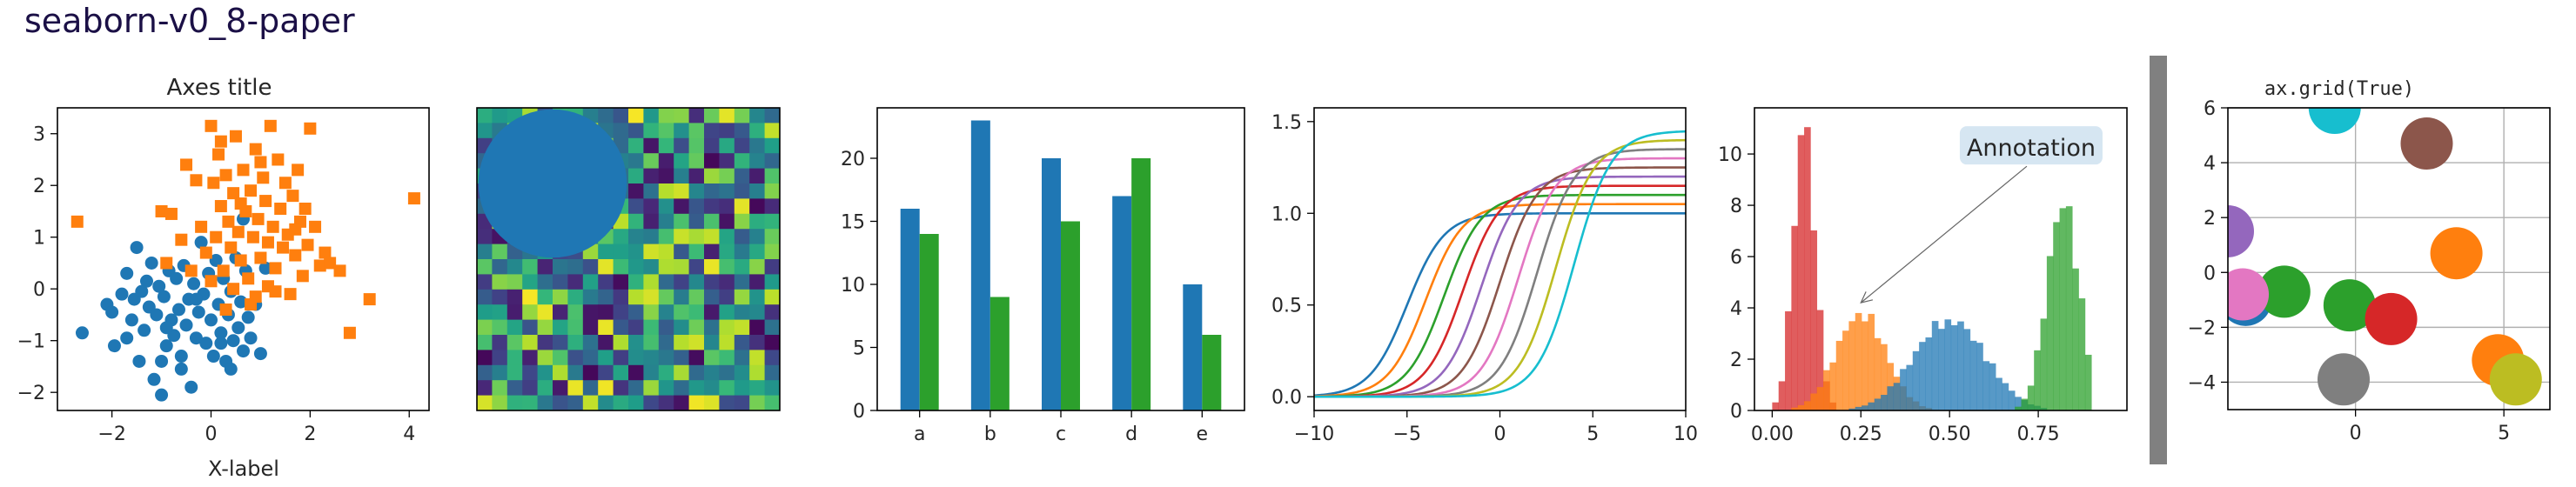 Image resolution: width=2576 pixels, height=487 pixels. I want to click on scatter-chart: Axes title −2 0 2 4 −2 −1 0 1 2 3 X-label, so click(223, 278).